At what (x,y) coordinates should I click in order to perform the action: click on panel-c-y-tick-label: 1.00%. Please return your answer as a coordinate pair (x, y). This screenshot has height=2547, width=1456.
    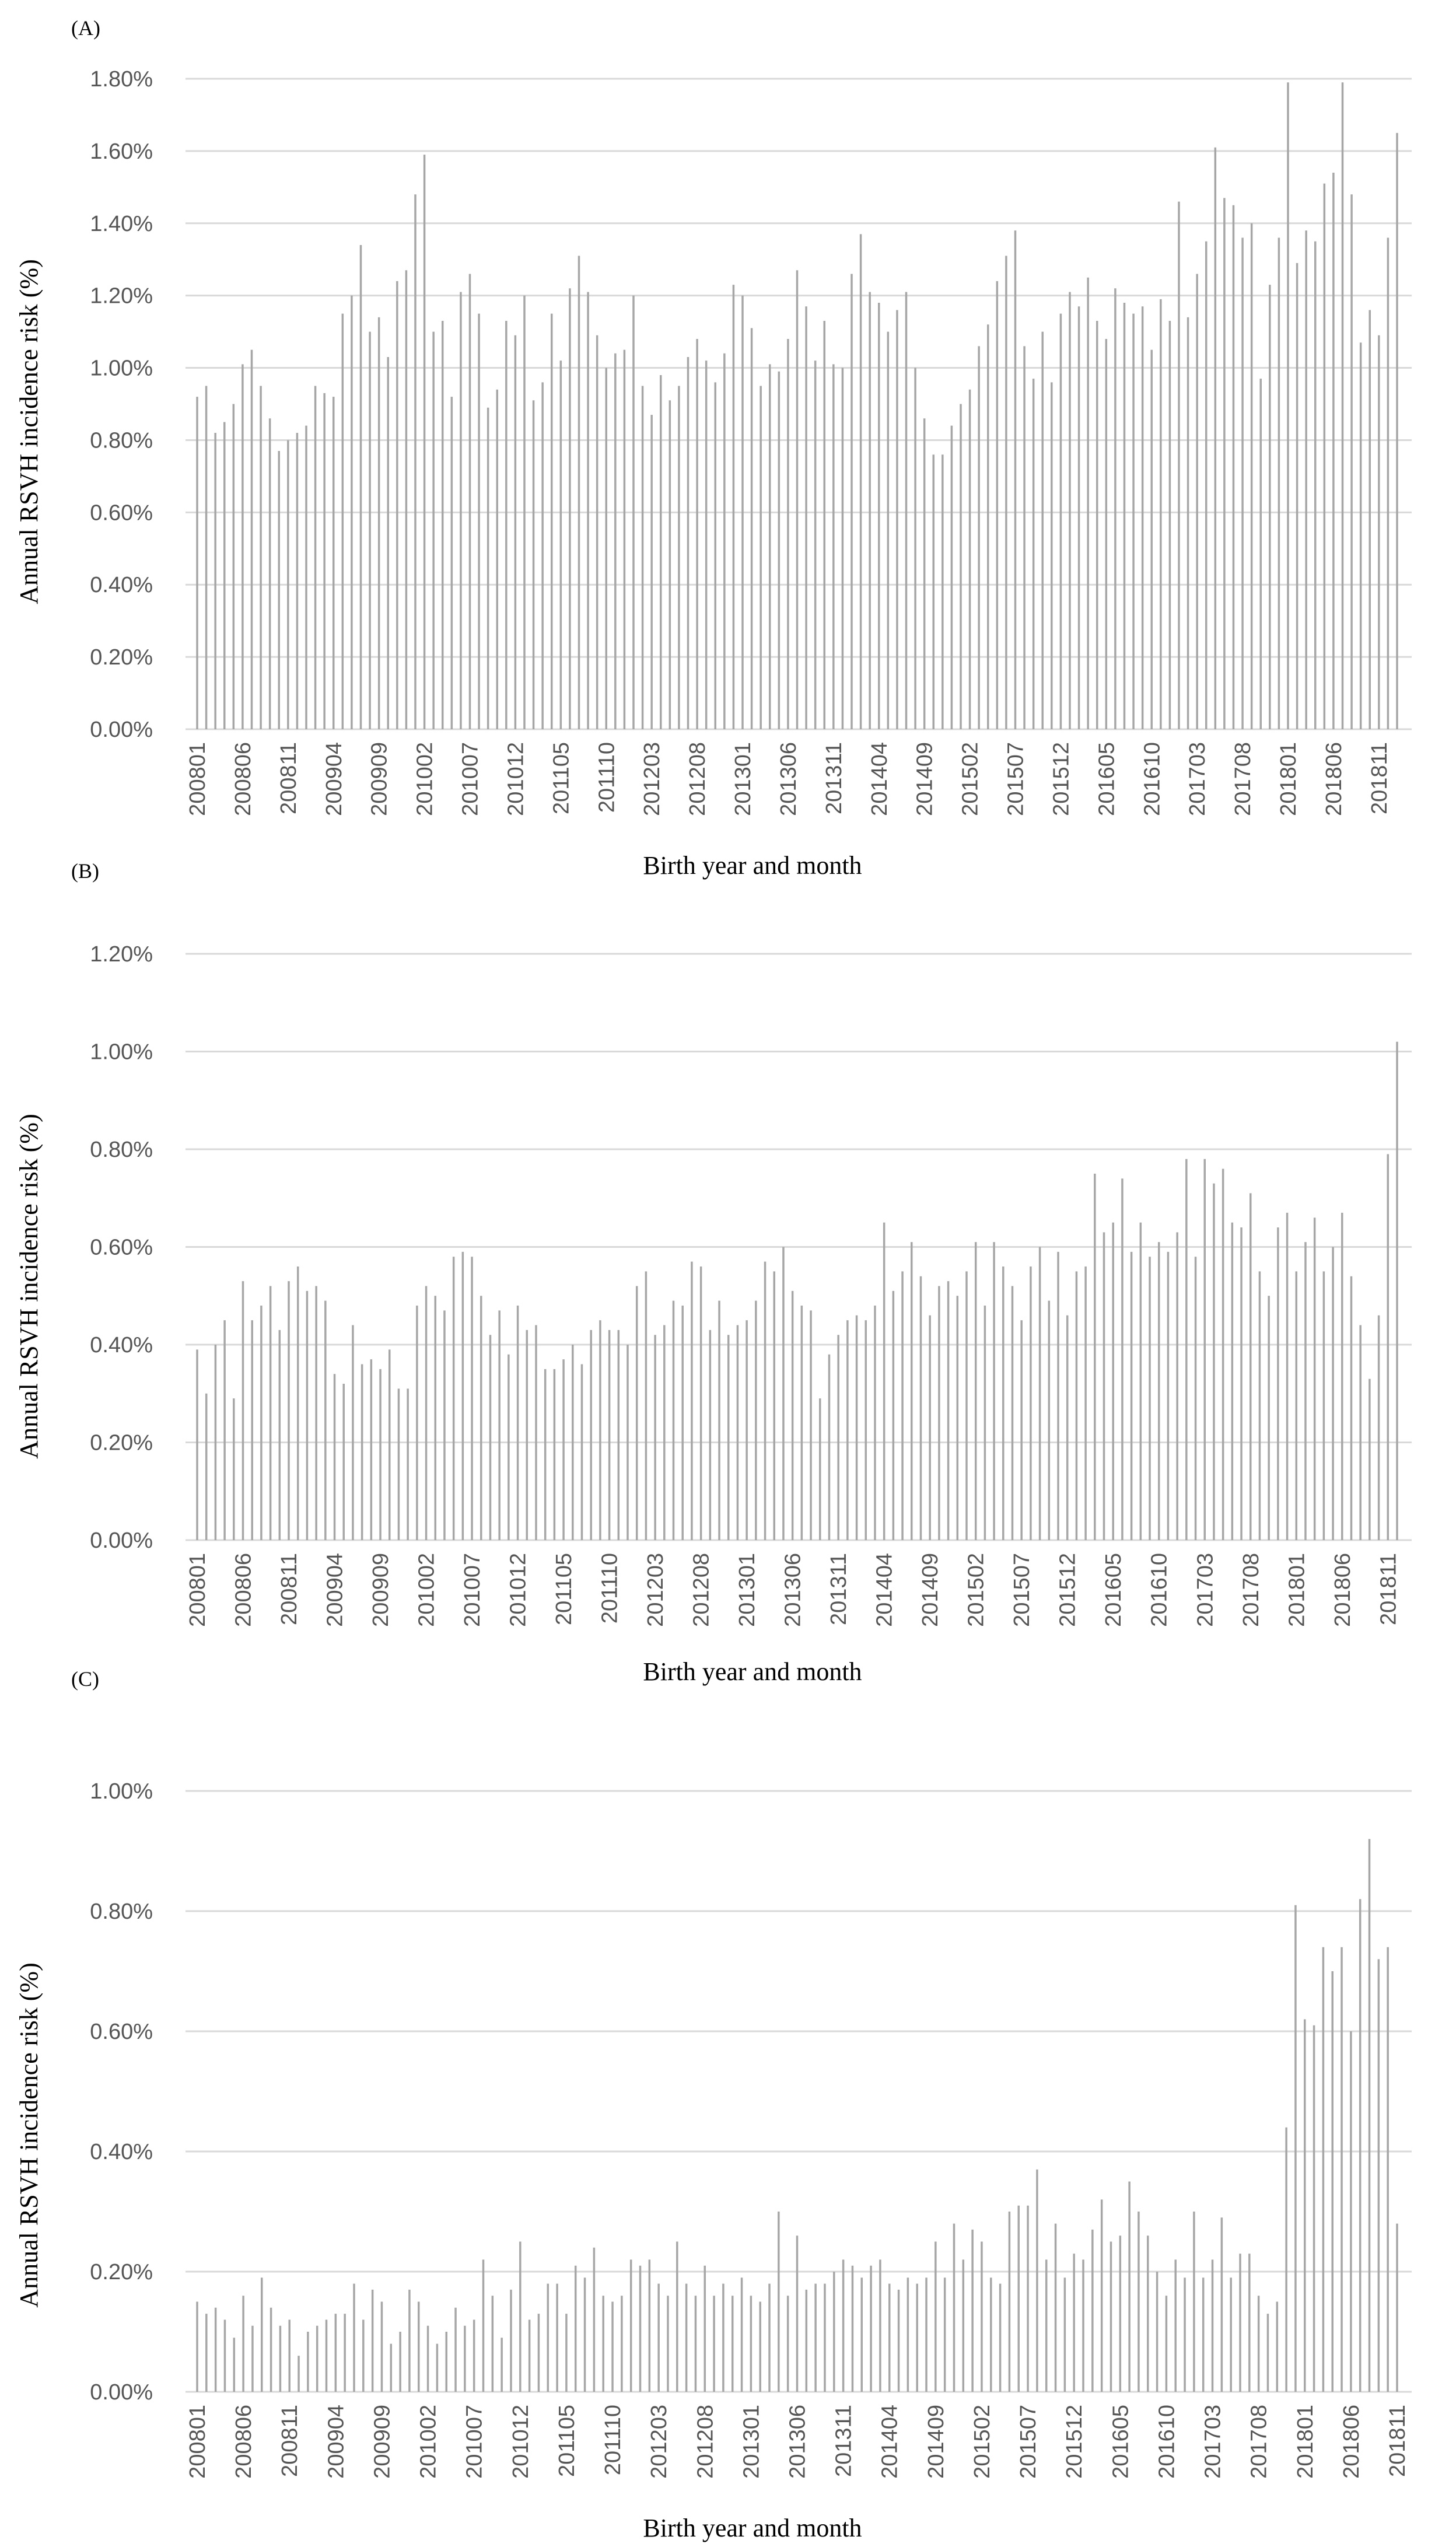
    Looking at the image, I should click on (121, 1791).